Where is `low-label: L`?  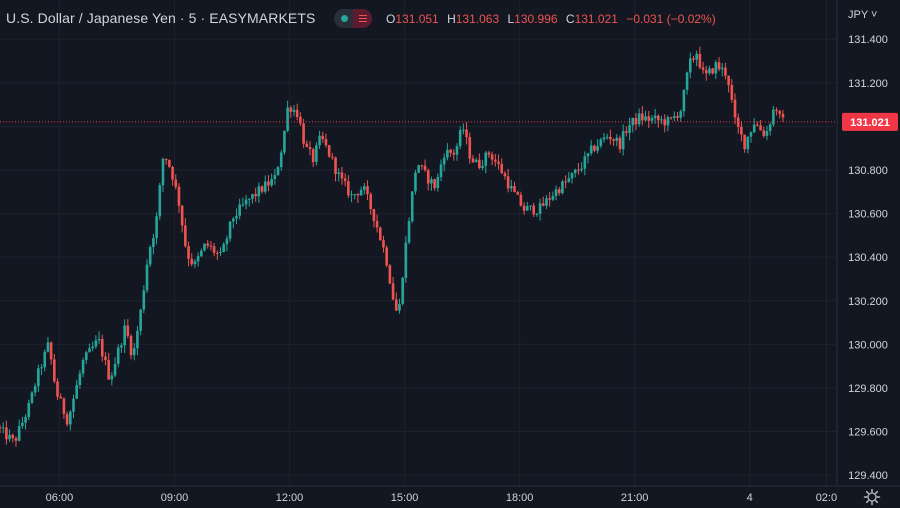
low-label: L is located at coordinates (511, 19).